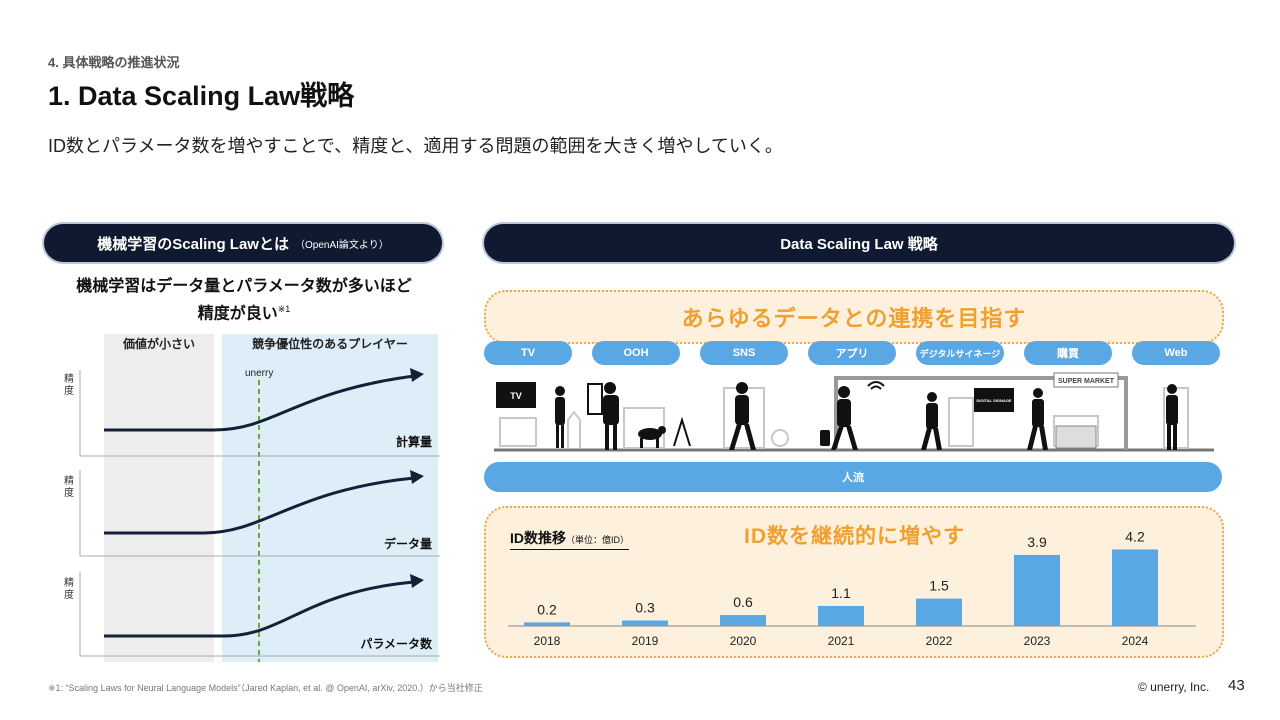 Image resolution: width=1280 pixels, height=720 pixels. Describe the element at coordinates (547, 624) in the screenshot. I see `bar-2018` at that location.